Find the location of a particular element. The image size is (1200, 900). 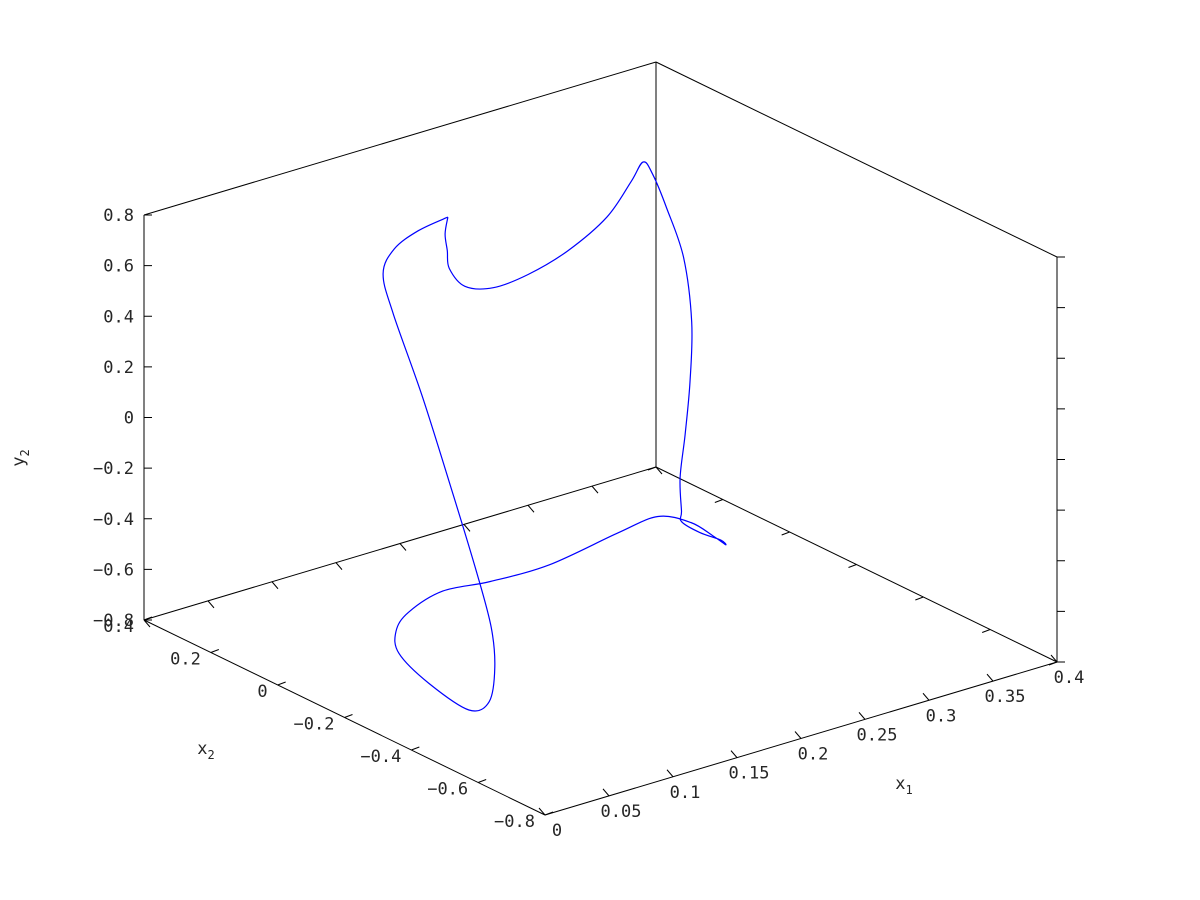

y2-axis-title: y2 is located at coordinates (20, 457).